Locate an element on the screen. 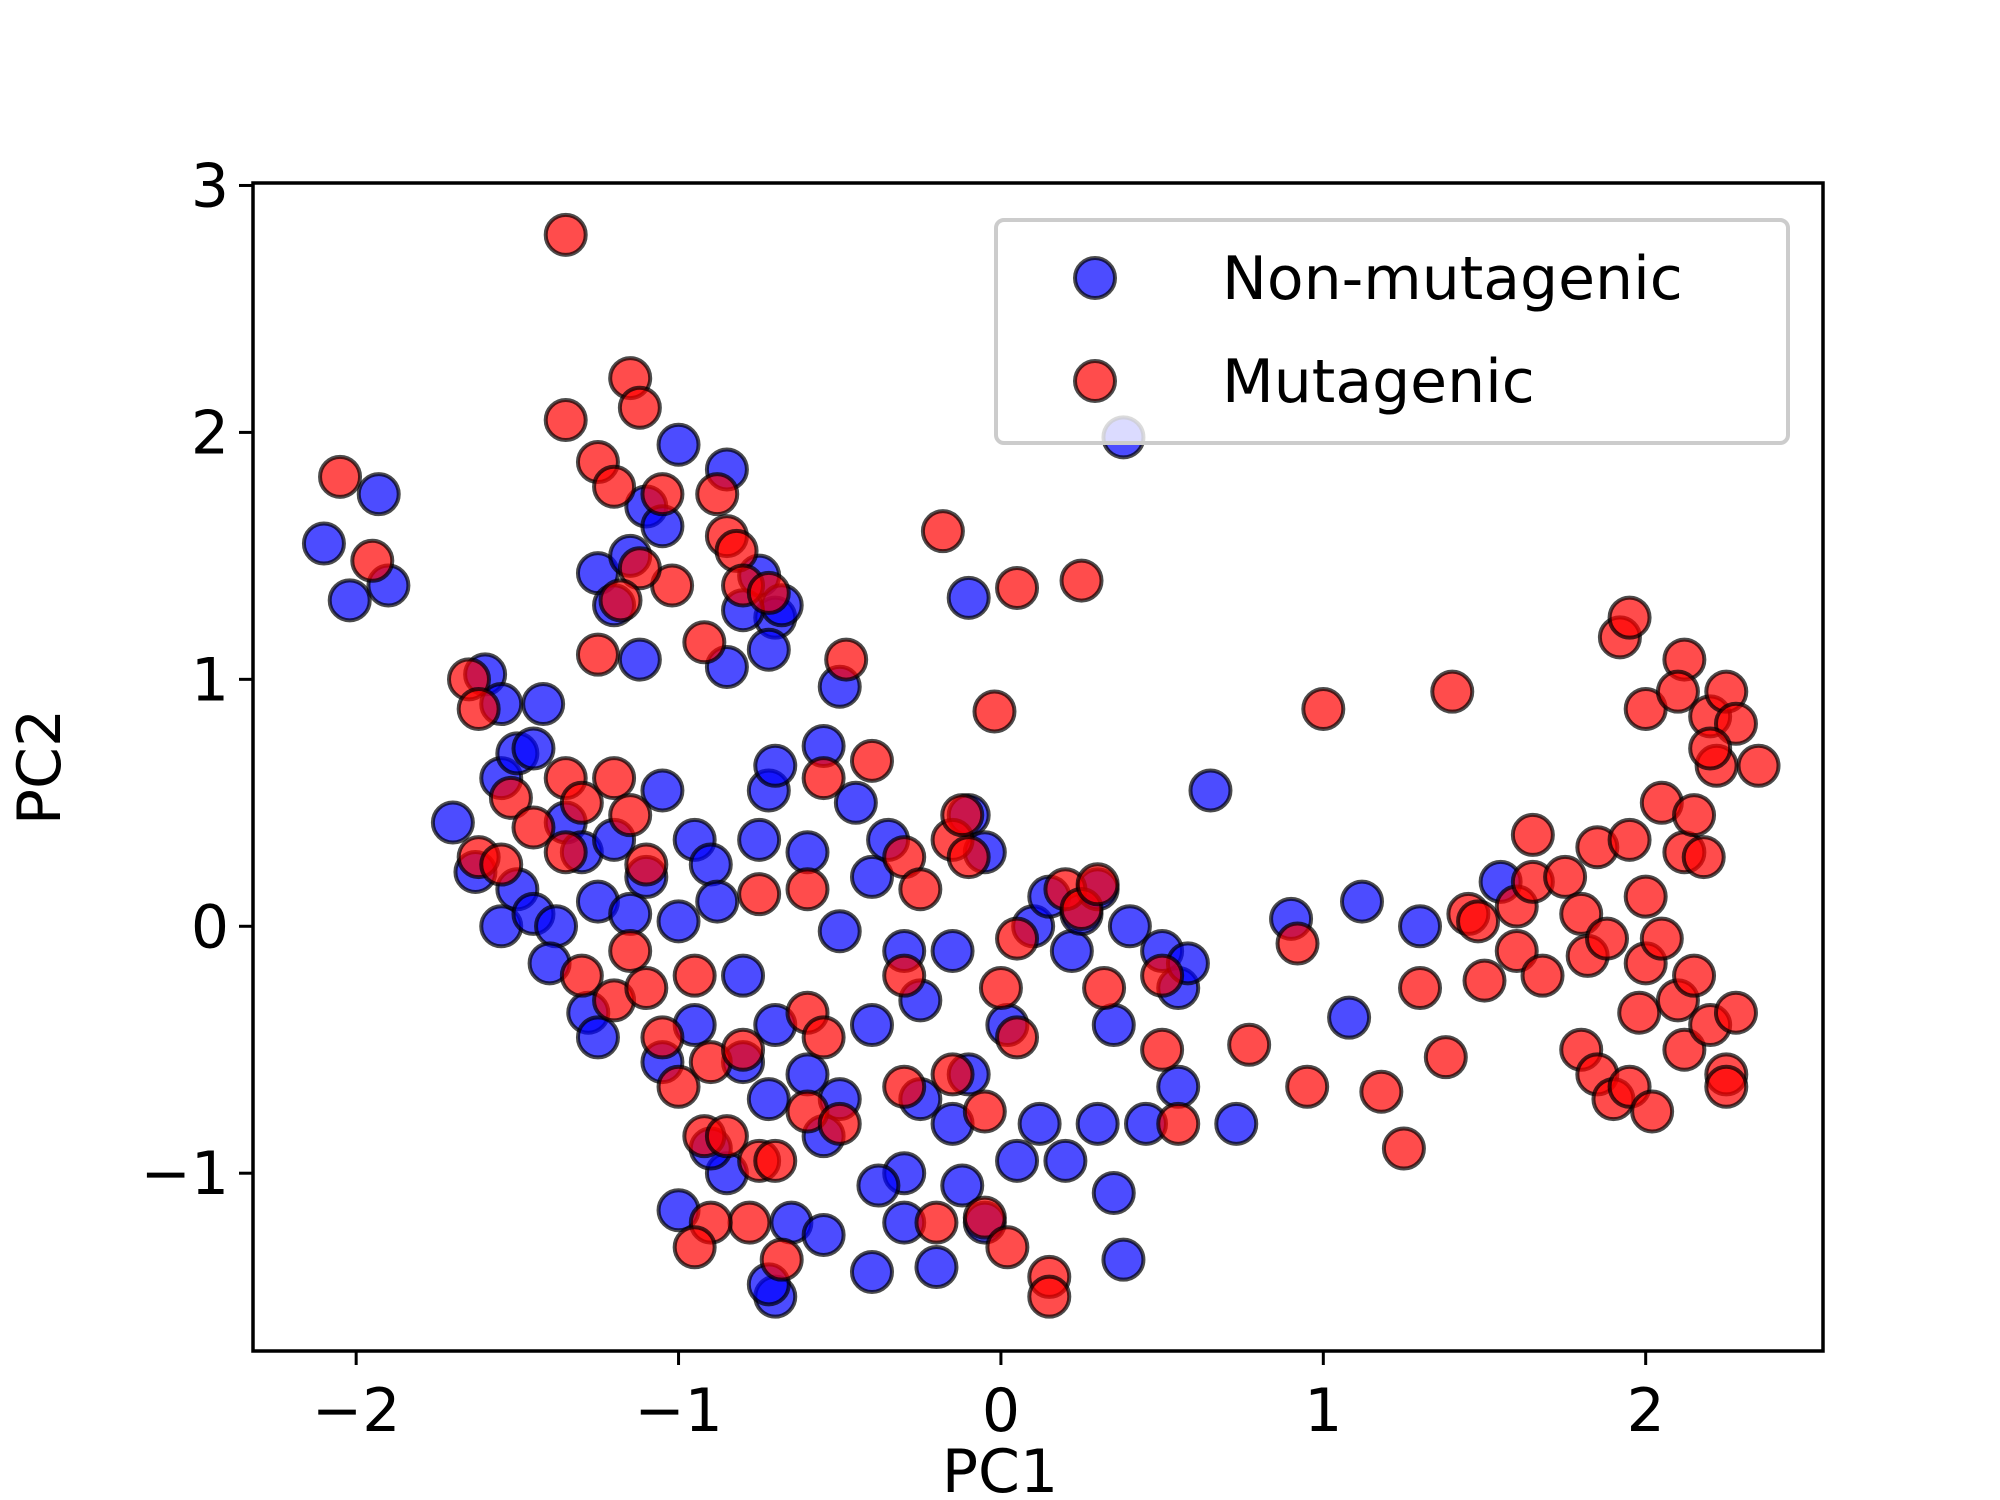 This screenshot has height=1500, width=2000. x-tick-label: 2 is located at coordinates (1646, 1411).